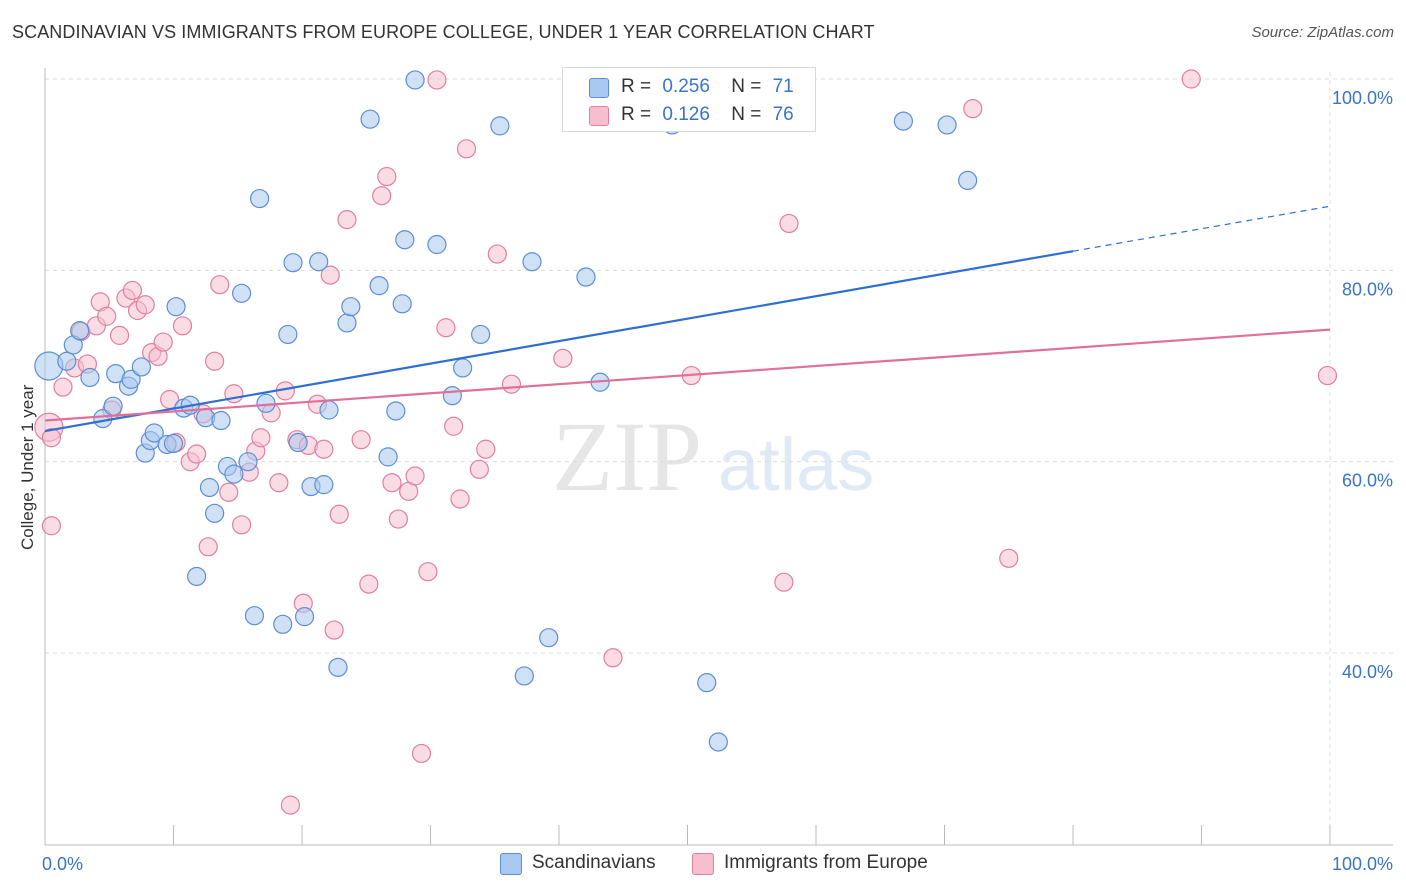  What do you see at coordinates (1362, 864) in the screenshot?
I see `x-tick-label: 100.0%` at bounding box center [1362, 864].